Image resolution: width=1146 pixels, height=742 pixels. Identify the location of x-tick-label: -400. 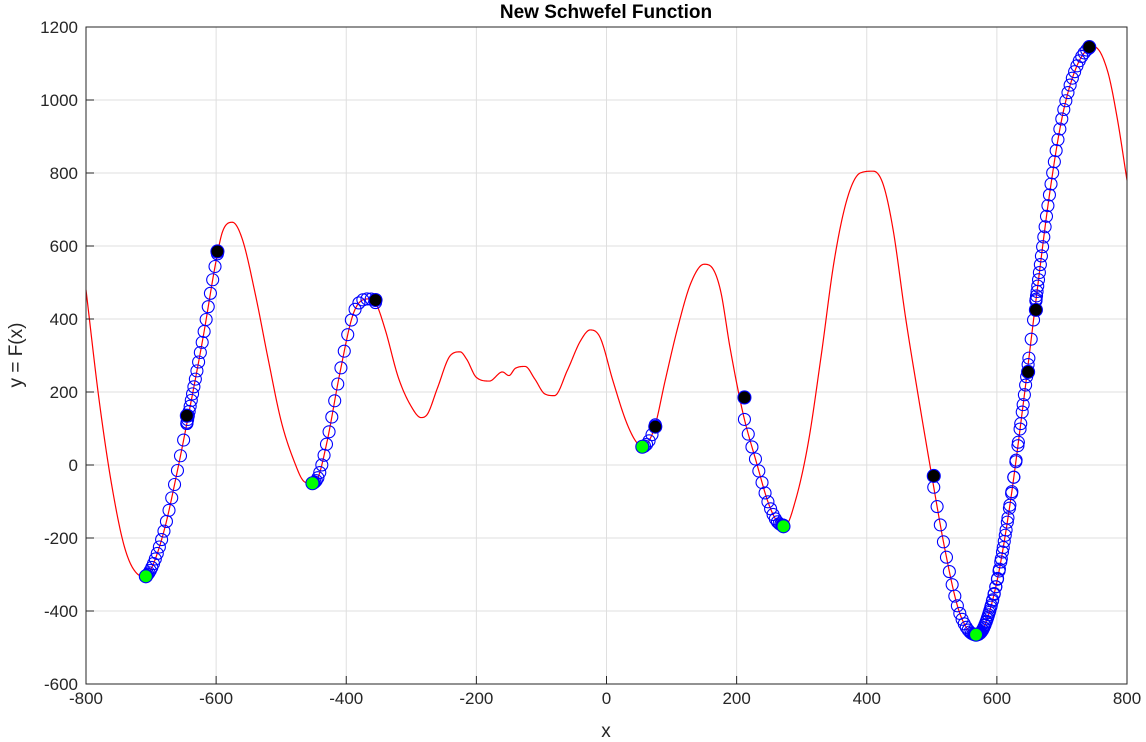
(346, 698).